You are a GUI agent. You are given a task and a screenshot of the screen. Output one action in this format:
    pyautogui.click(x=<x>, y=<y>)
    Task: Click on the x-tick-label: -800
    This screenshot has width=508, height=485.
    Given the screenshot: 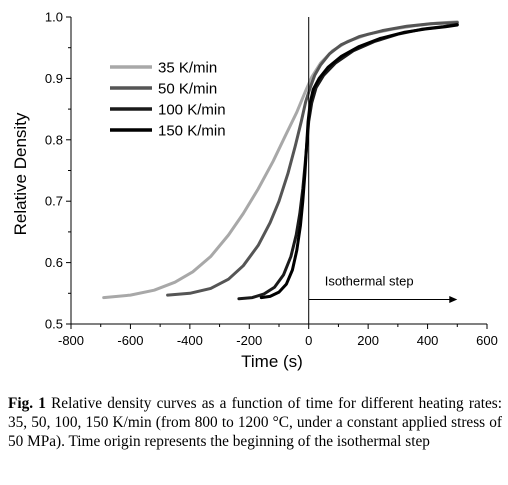 What is the action you would take?
    pyautogui.click(x=71, y=340)
    